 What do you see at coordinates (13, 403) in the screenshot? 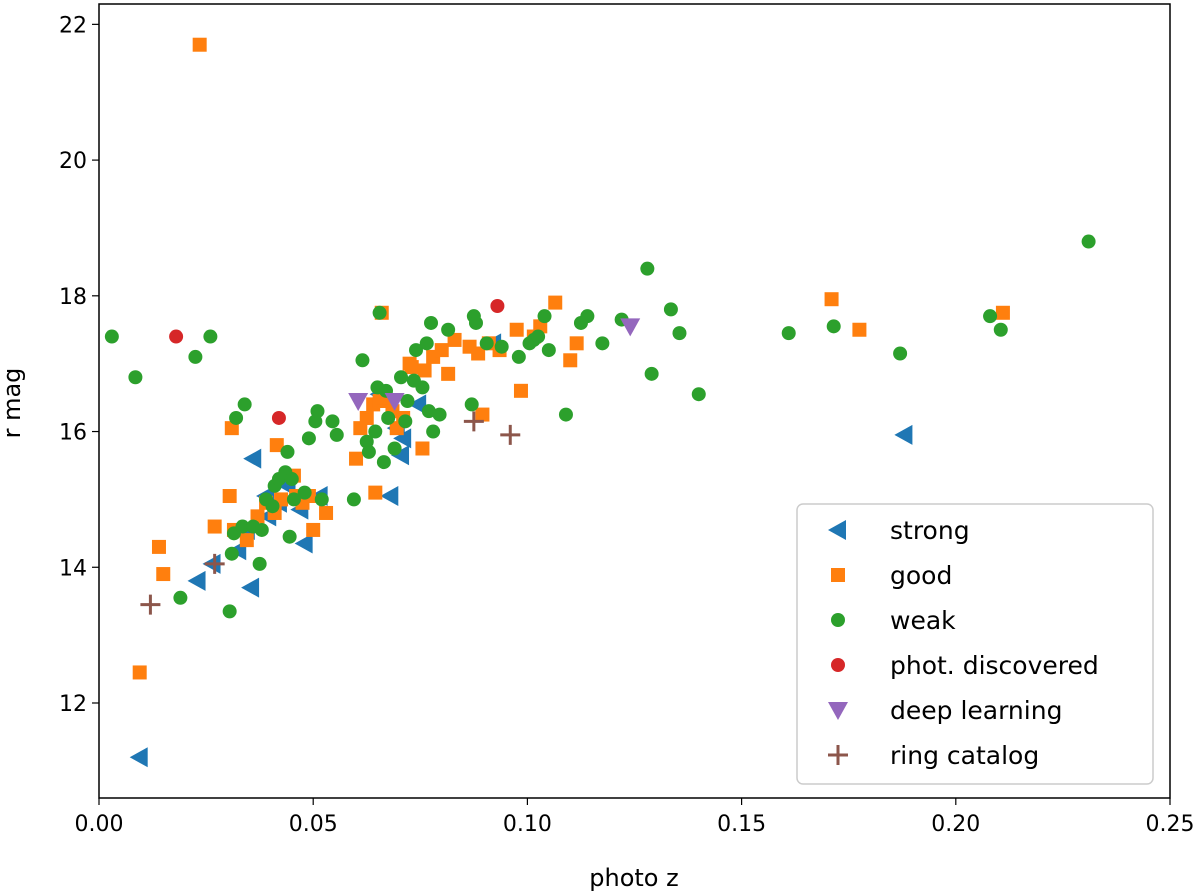
I see `y-axis-label: r mag` at bounding box center [13, 403].